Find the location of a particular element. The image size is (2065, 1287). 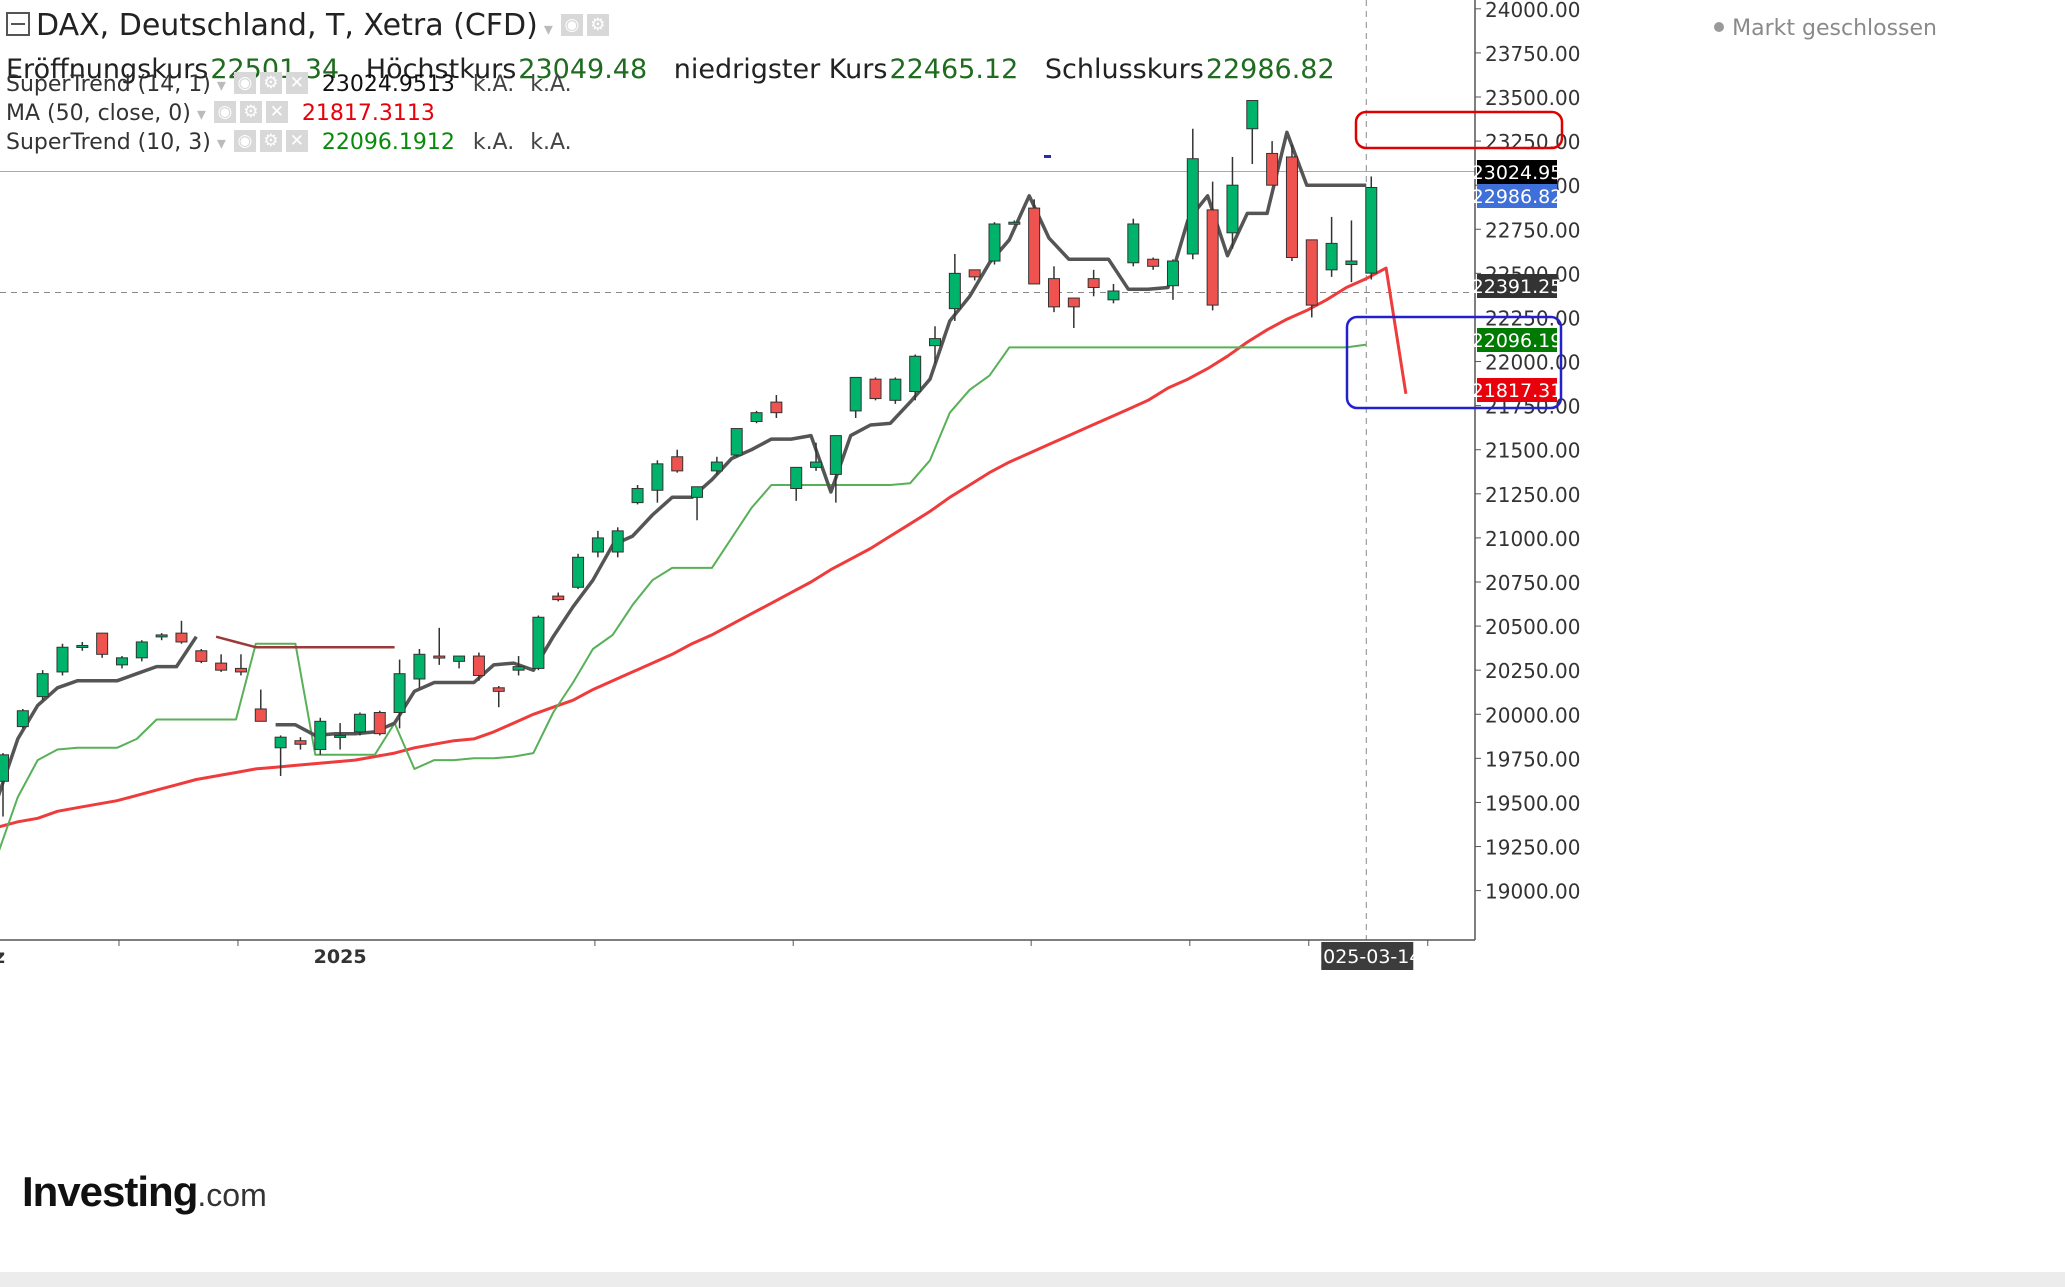

indicator-name: MA (50, close, 0) is located at coordinates (98, 113).